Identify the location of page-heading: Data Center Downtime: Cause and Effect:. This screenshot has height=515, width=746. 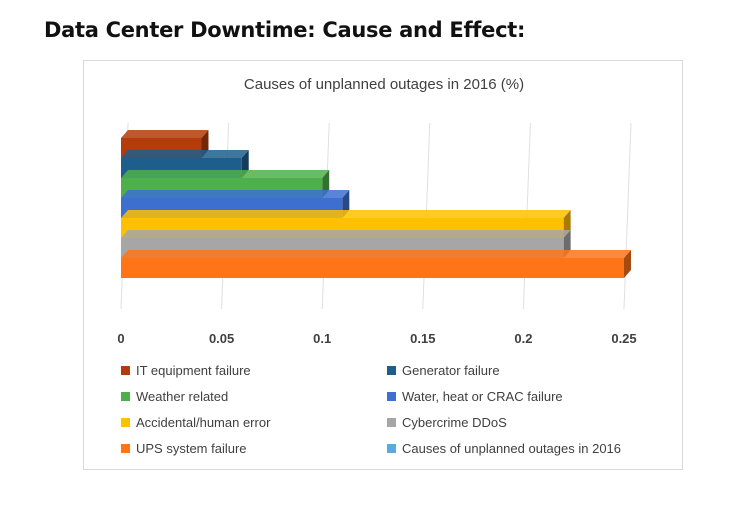
(285, 30).